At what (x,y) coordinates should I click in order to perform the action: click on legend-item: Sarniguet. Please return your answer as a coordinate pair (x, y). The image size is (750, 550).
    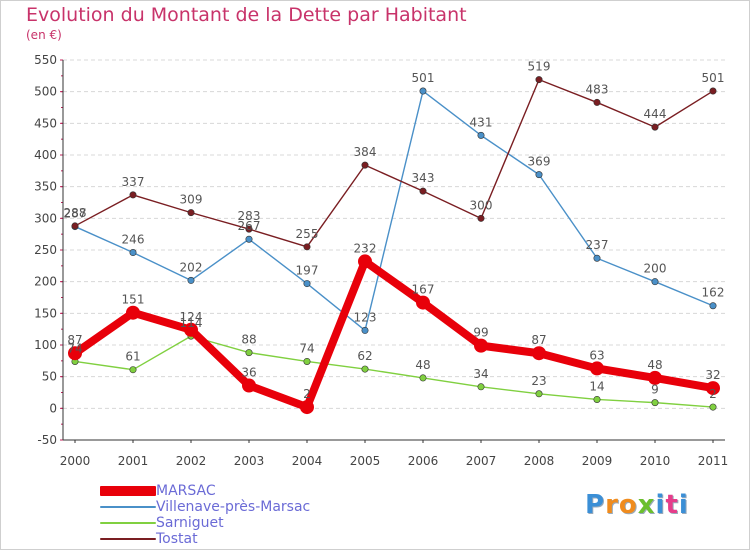
    Looking at the image, I should click on (205, 523).